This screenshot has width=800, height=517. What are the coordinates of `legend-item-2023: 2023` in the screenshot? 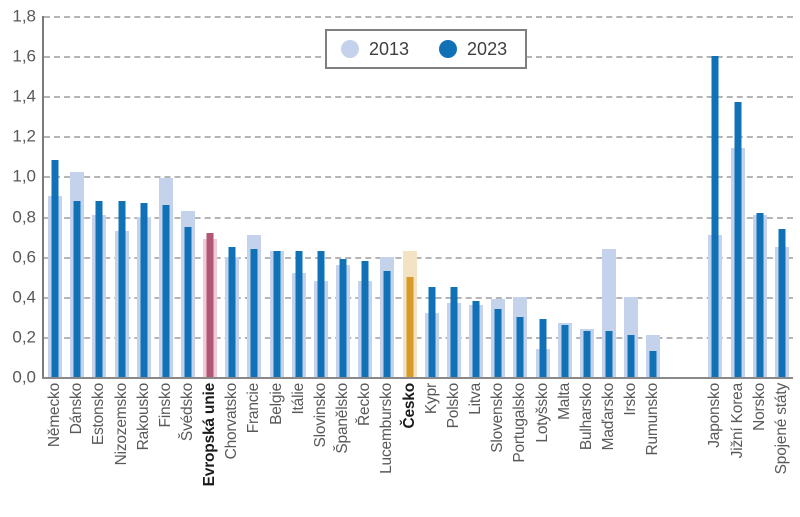 It's located at (473, 49).